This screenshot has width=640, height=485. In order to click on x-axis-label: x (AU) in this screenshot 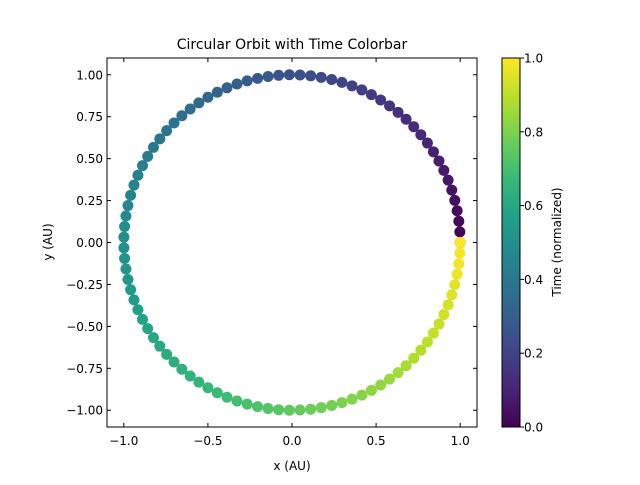, I will do `click(291, 466)`.